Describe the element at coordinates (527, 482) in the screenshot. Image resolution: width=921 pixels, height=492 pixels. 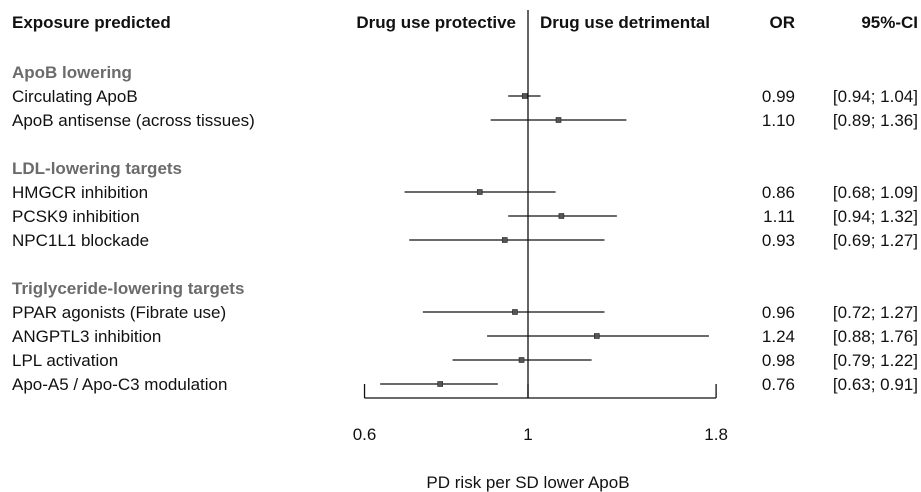
I see `x-axis-label: PD risk per SD lower ApoB` at that location.